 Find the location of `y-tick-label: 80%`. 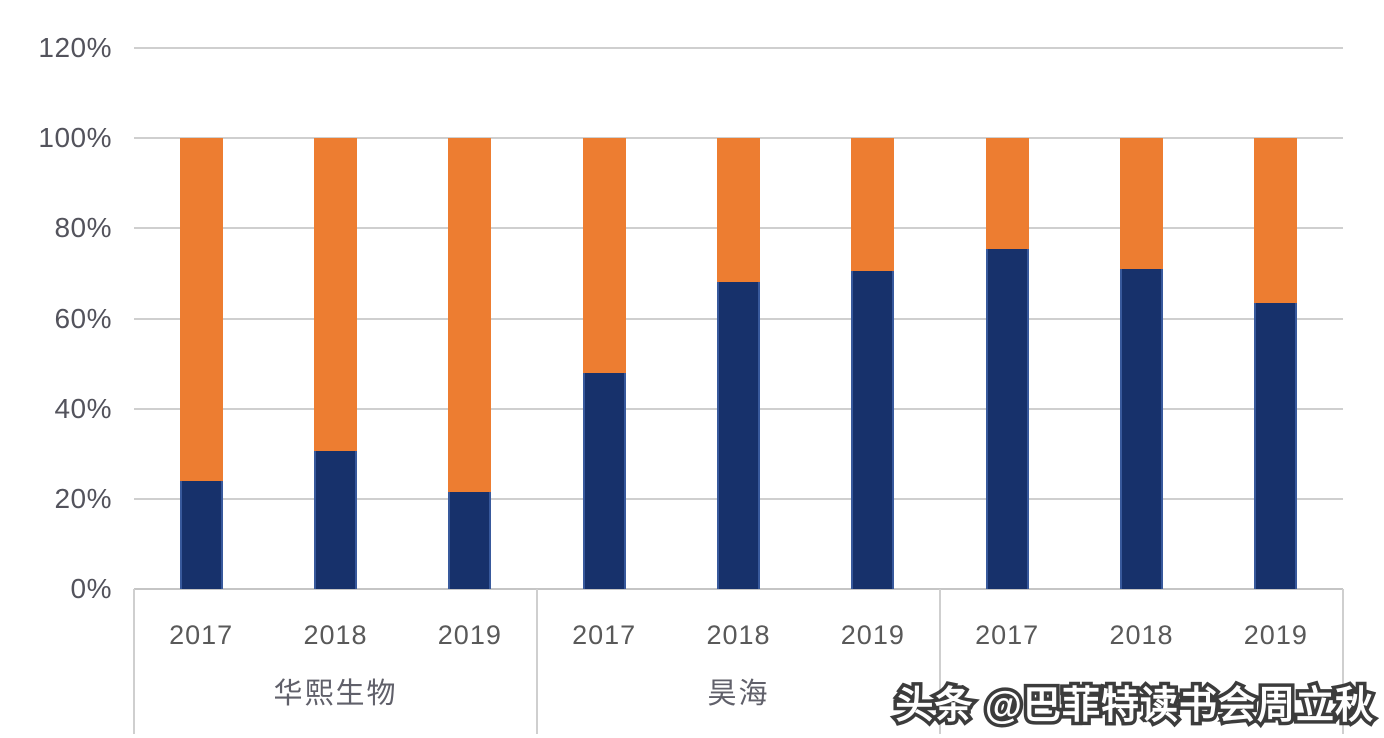

y-tick-label: 80% is located at coordinates (83, 228).